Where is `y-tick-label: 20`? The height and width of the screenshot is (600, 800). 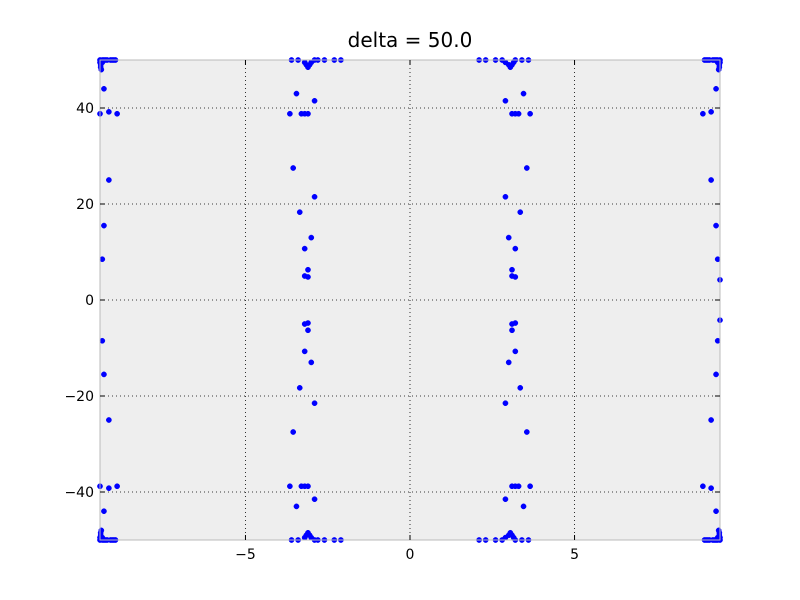 y-tick-label: 20 is located at coordinates (85, 205).